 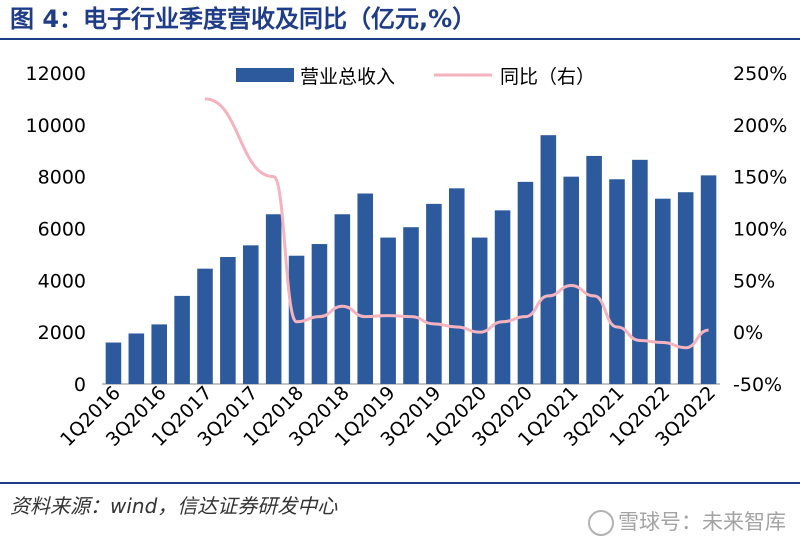 What do you see at coordinates (760, 74) in the screenshot?
I see `y-right-tick-label: 250%` at bounding box center [760, 74].